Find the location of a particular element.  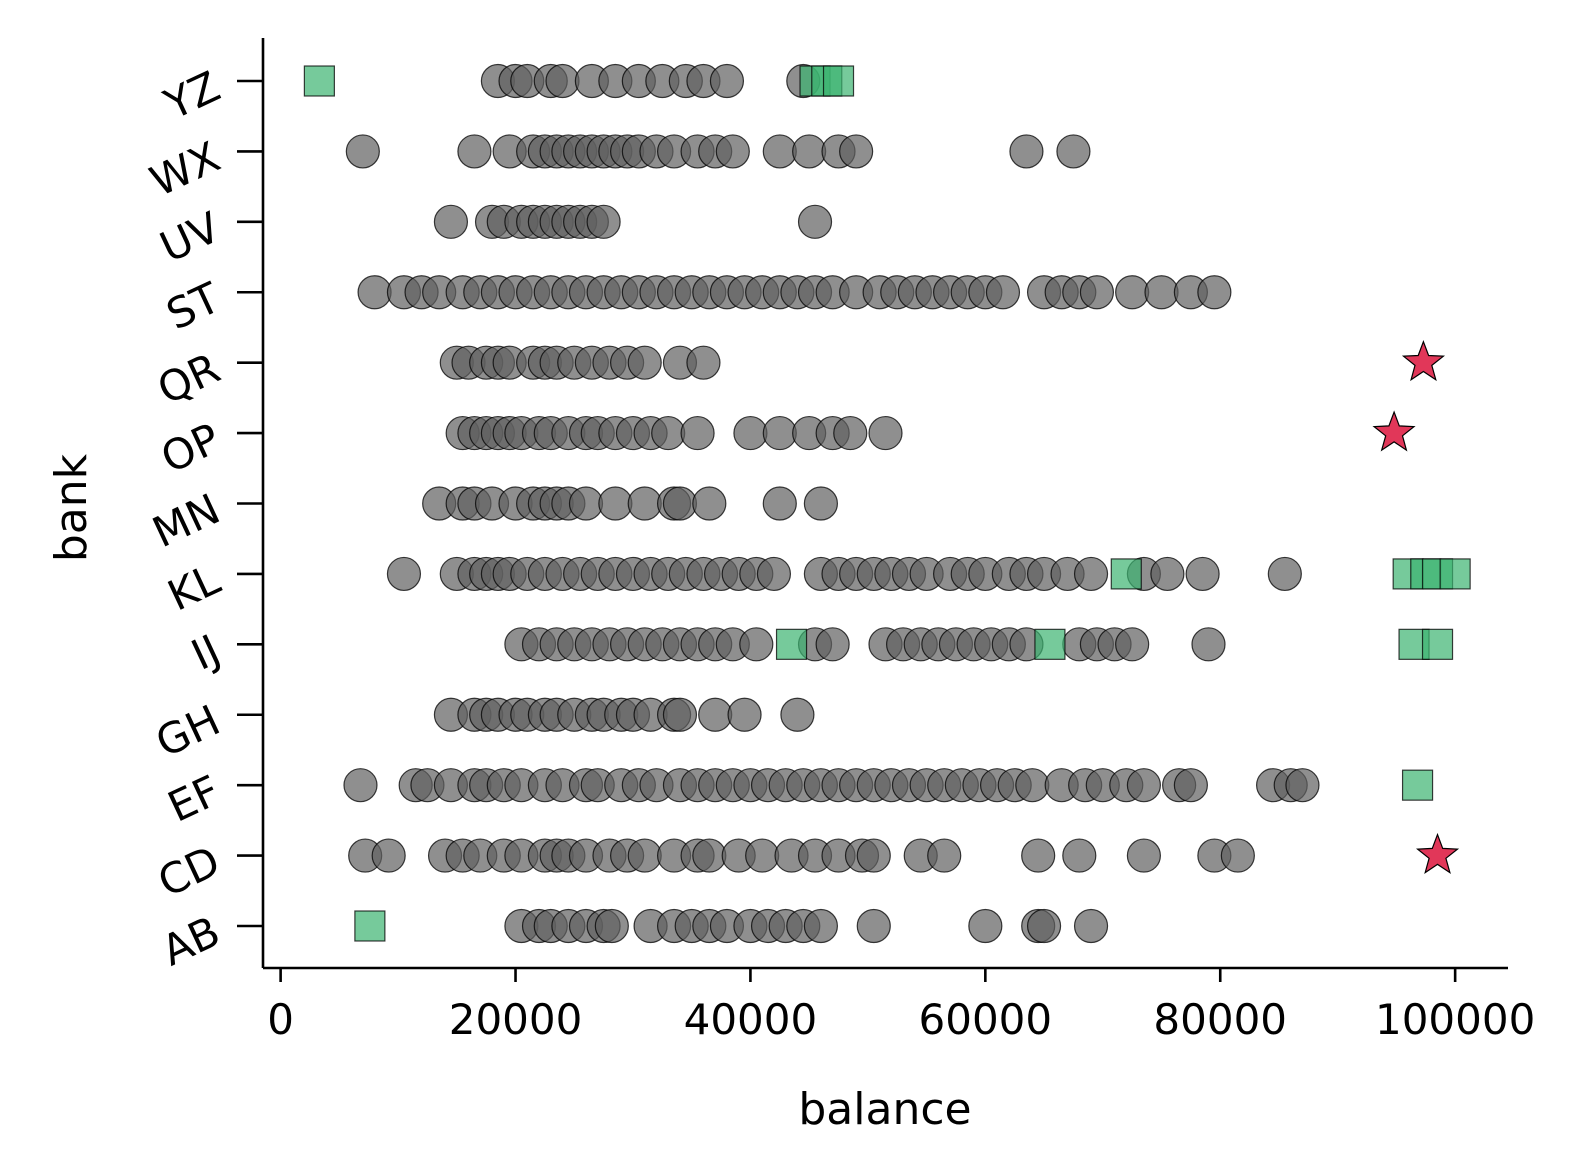

x-axis-title: balance is located at coordinates (884, 1109).